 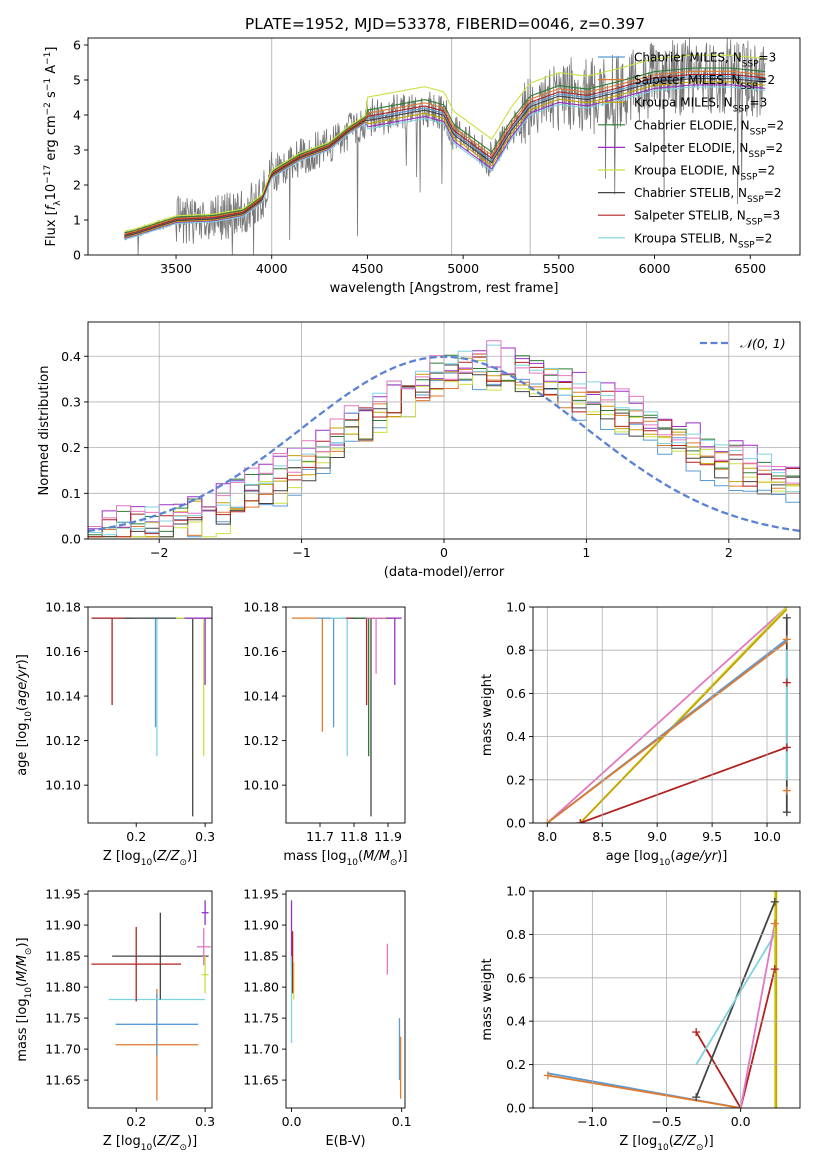 What do you see at coordinates (136, 1121) in the screenshot?
I see `x-tick-label: 0.2` at bounding box center [136, 1121].